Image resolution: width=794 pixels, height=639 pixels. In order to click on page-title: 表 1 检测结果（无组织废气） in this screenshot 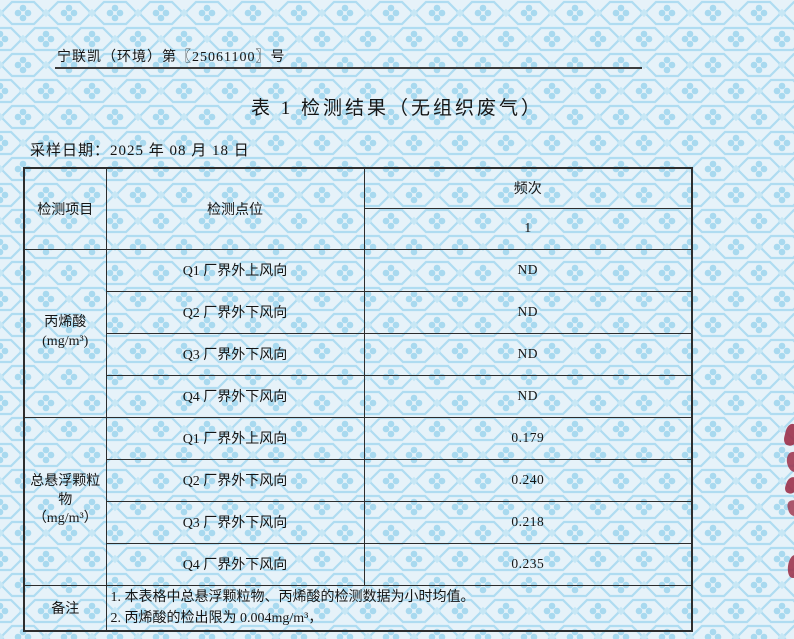, I will do `click(396, 108)`.